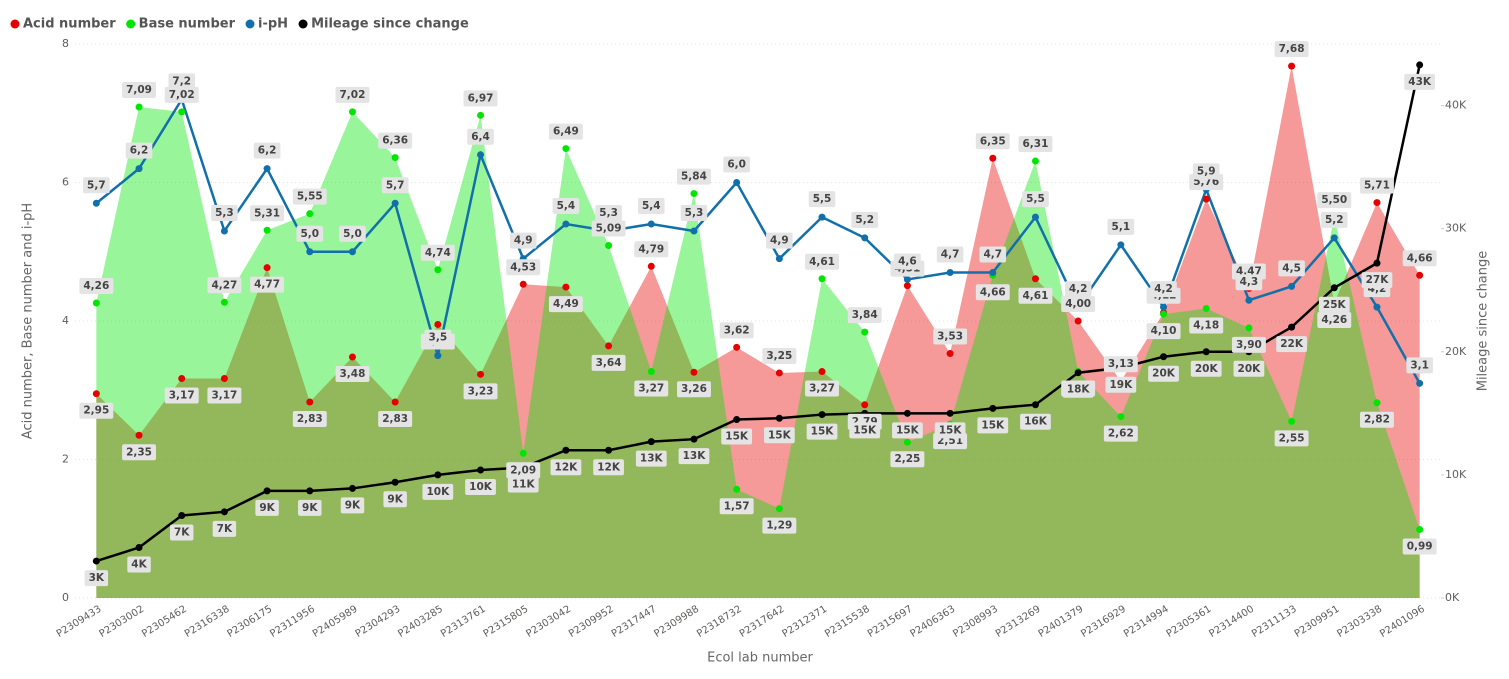 Image resolution: width=1509 pixels, height=679 pixels. I want to click on data-label-text: 3,64, so click(609, 363).